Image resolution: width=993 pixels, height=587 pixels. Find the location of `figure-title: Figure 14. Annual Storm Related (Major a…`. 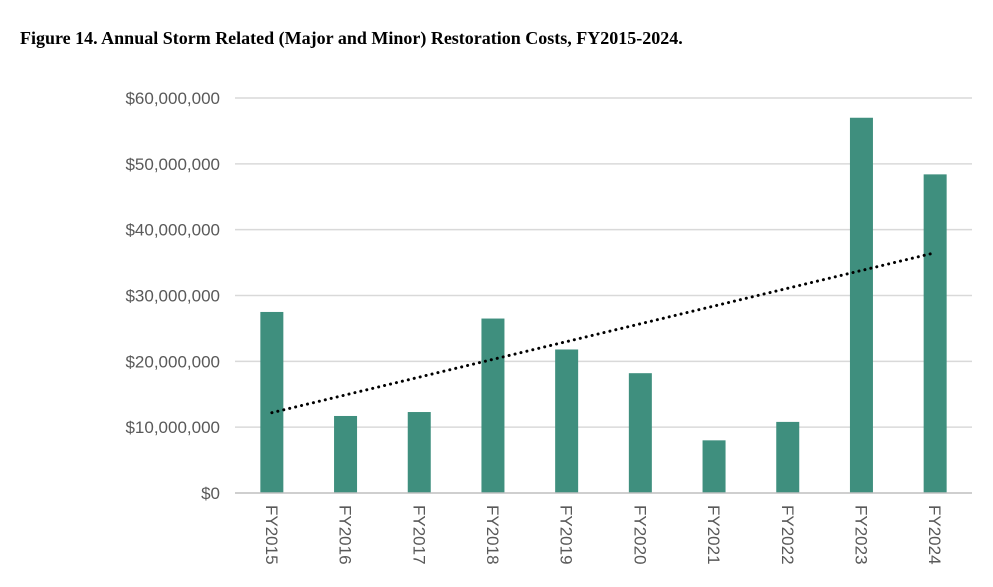

figure-title: Figure 14. Annual Storm Related (Major a… is located at coordinates (351, 38).